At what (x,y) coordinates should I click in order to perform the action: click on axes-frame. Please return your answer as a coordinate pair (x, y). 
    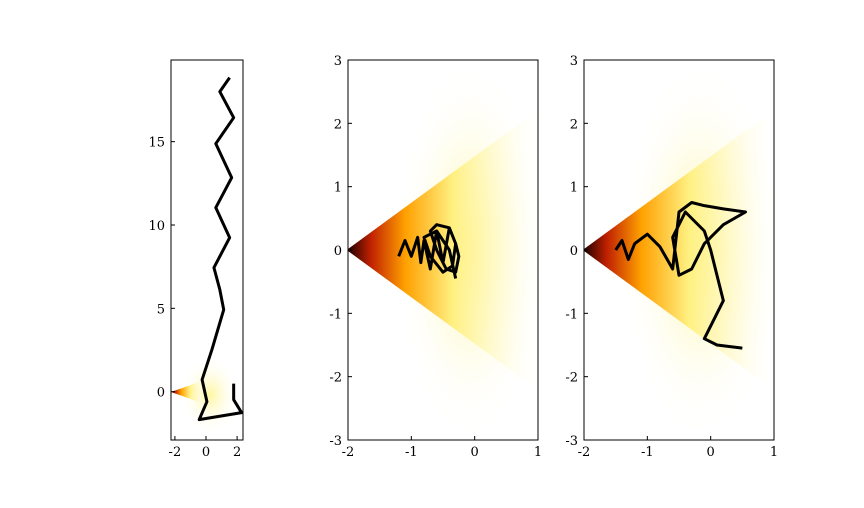
    Looking at the image, I should click on (207, 250).